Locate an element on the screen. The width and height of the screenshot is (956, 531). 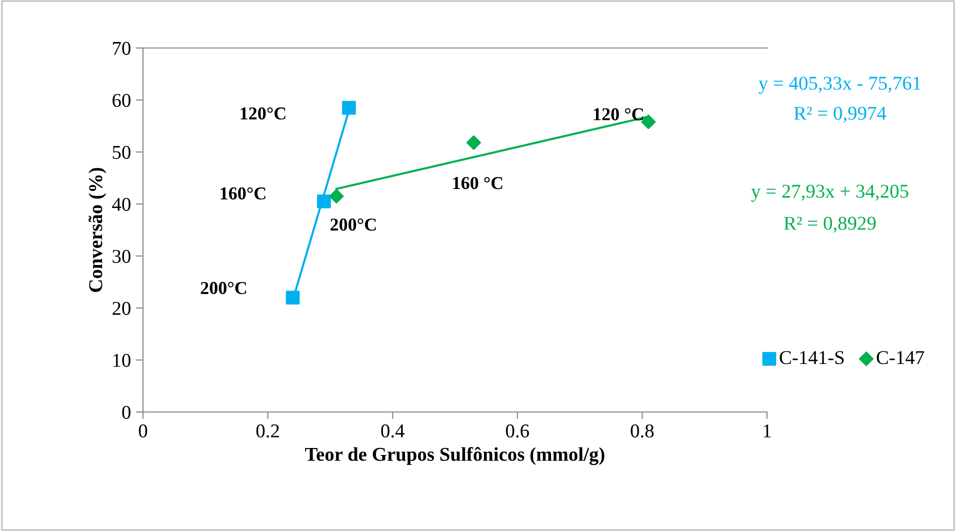
x-tick-label: 0.8 is located at coordinates (642, 431).